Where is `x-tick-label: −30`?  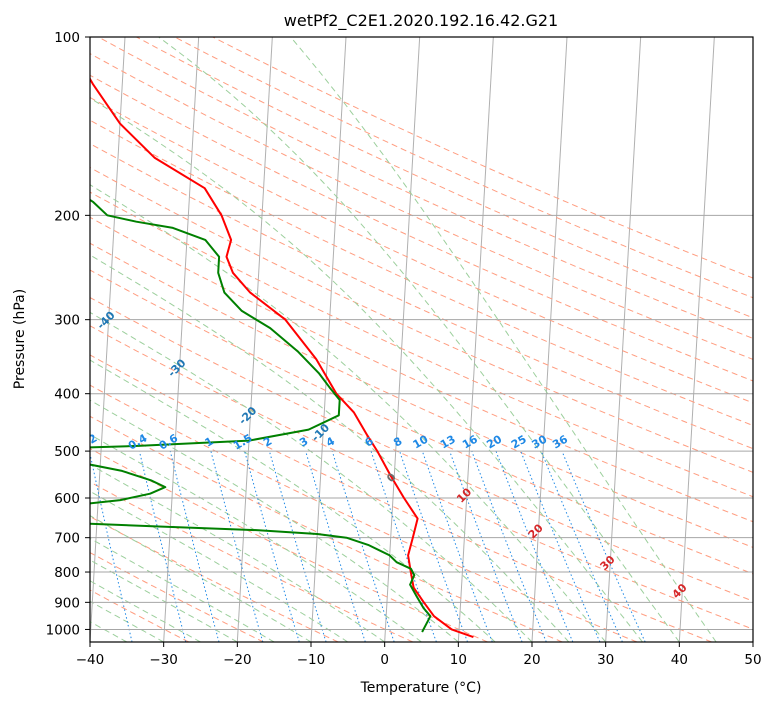
x-tick-label: −30 is located at coordinates (163, 660).